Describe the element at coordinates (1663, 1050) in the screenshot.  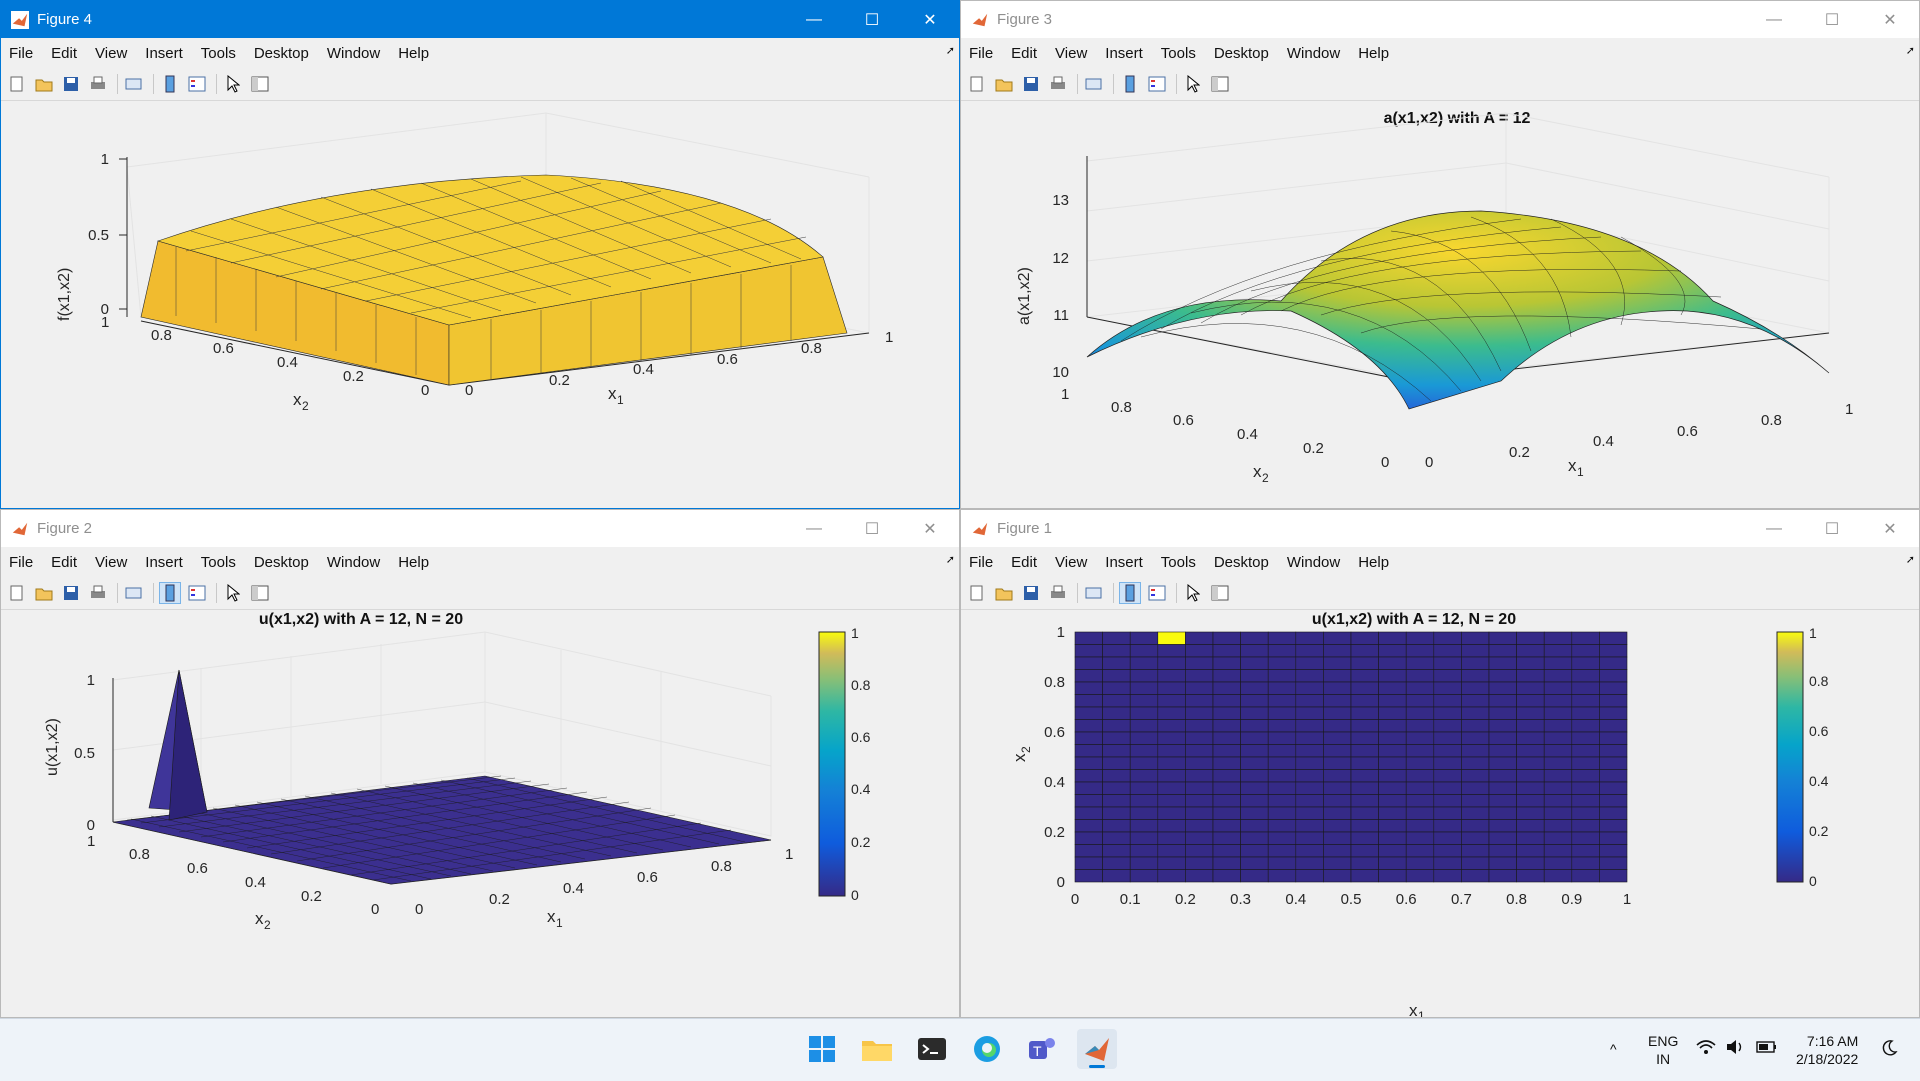
I see `language-indicator: ENG IN` at that location.